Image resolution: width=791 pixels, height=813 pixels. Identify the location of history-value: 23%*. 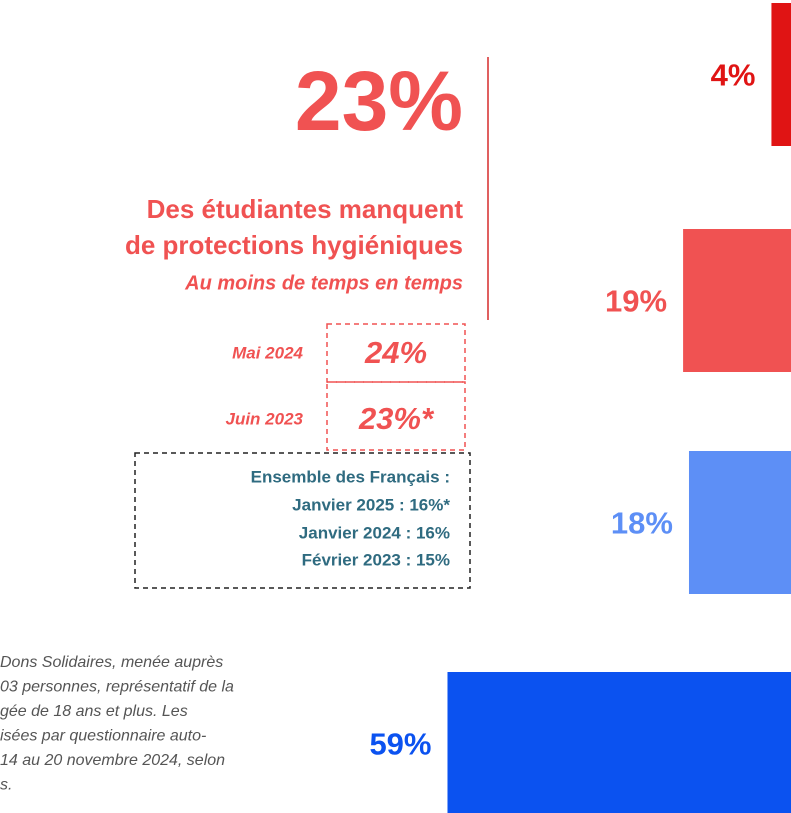
(396, 418).